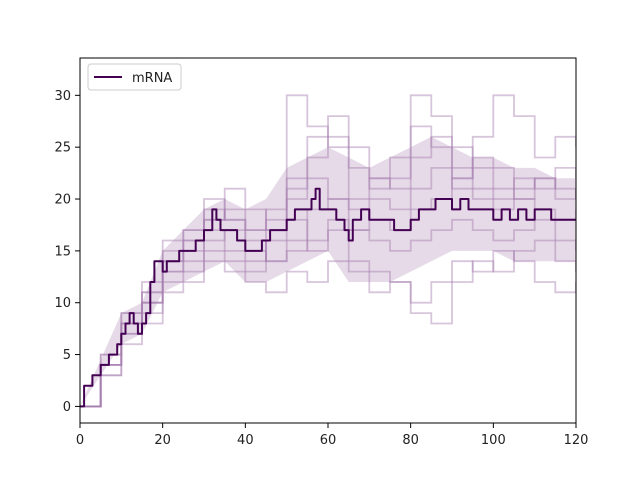 This screenshot has width=640, height=480. Describe the element at coordinates (410, 440) in the screenshot. I see `x-tick-label: 80` at that location.